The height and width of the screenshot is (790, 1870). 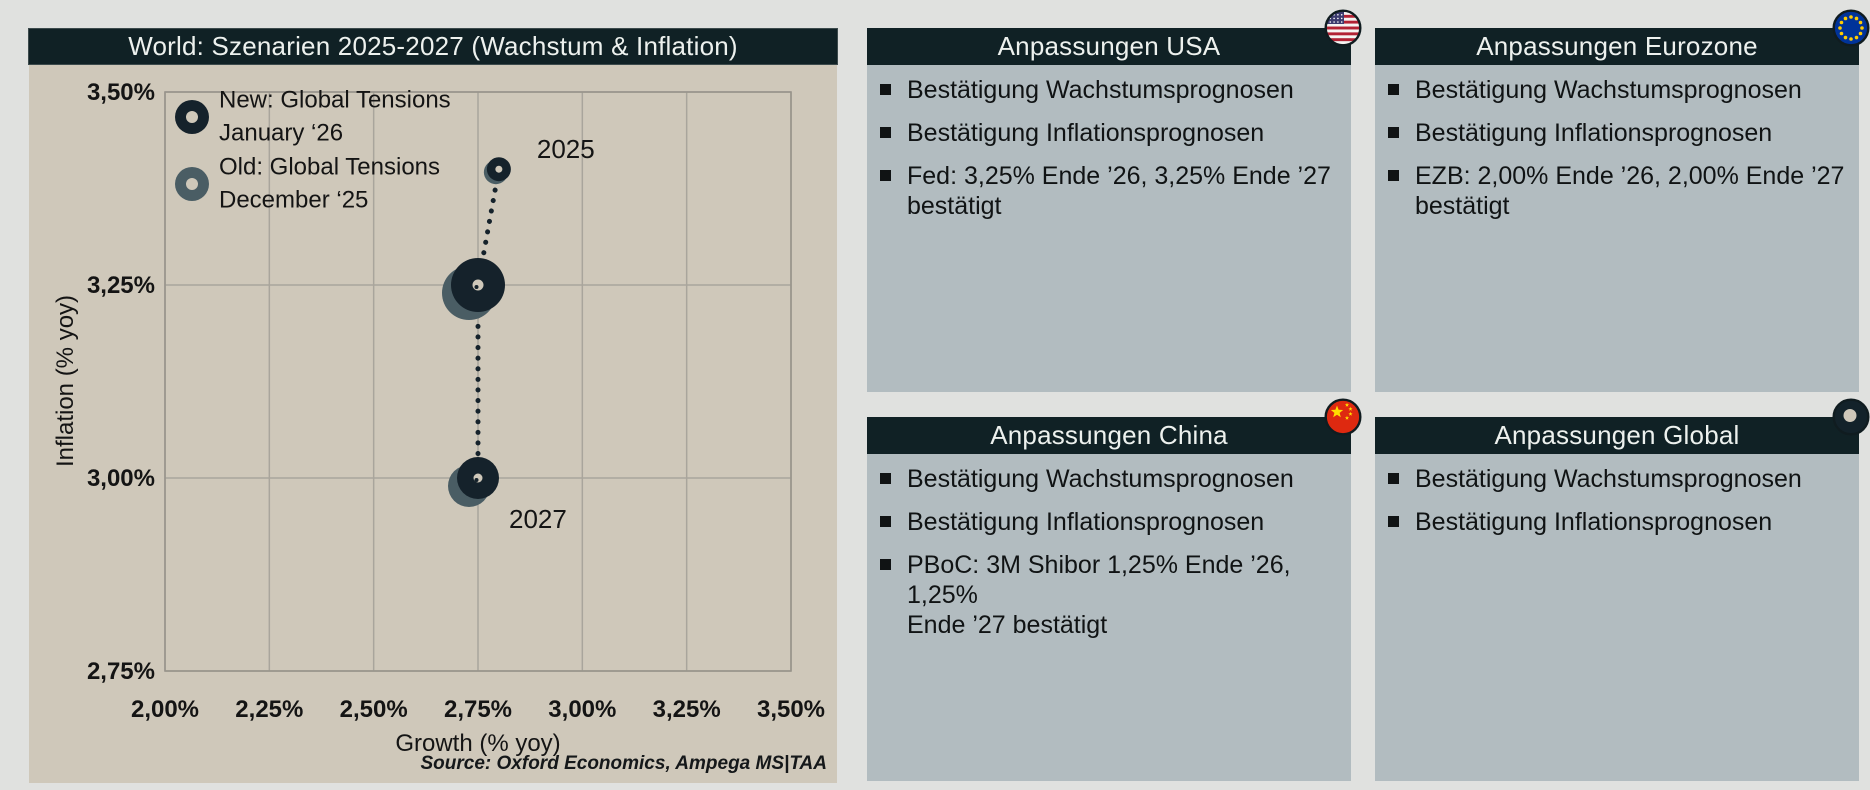 What do you see at coordinates (1617, 435) in the screenshot?
I see `panel-global-title: Anpassungen Global` at bounding box center [1617, 435].